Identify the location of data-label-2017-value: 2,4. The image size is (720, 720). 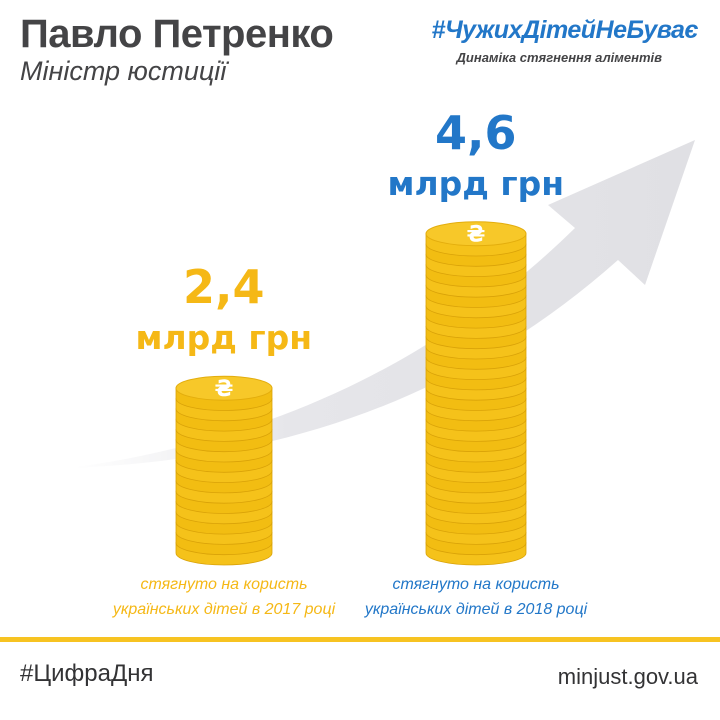
(224, 287).